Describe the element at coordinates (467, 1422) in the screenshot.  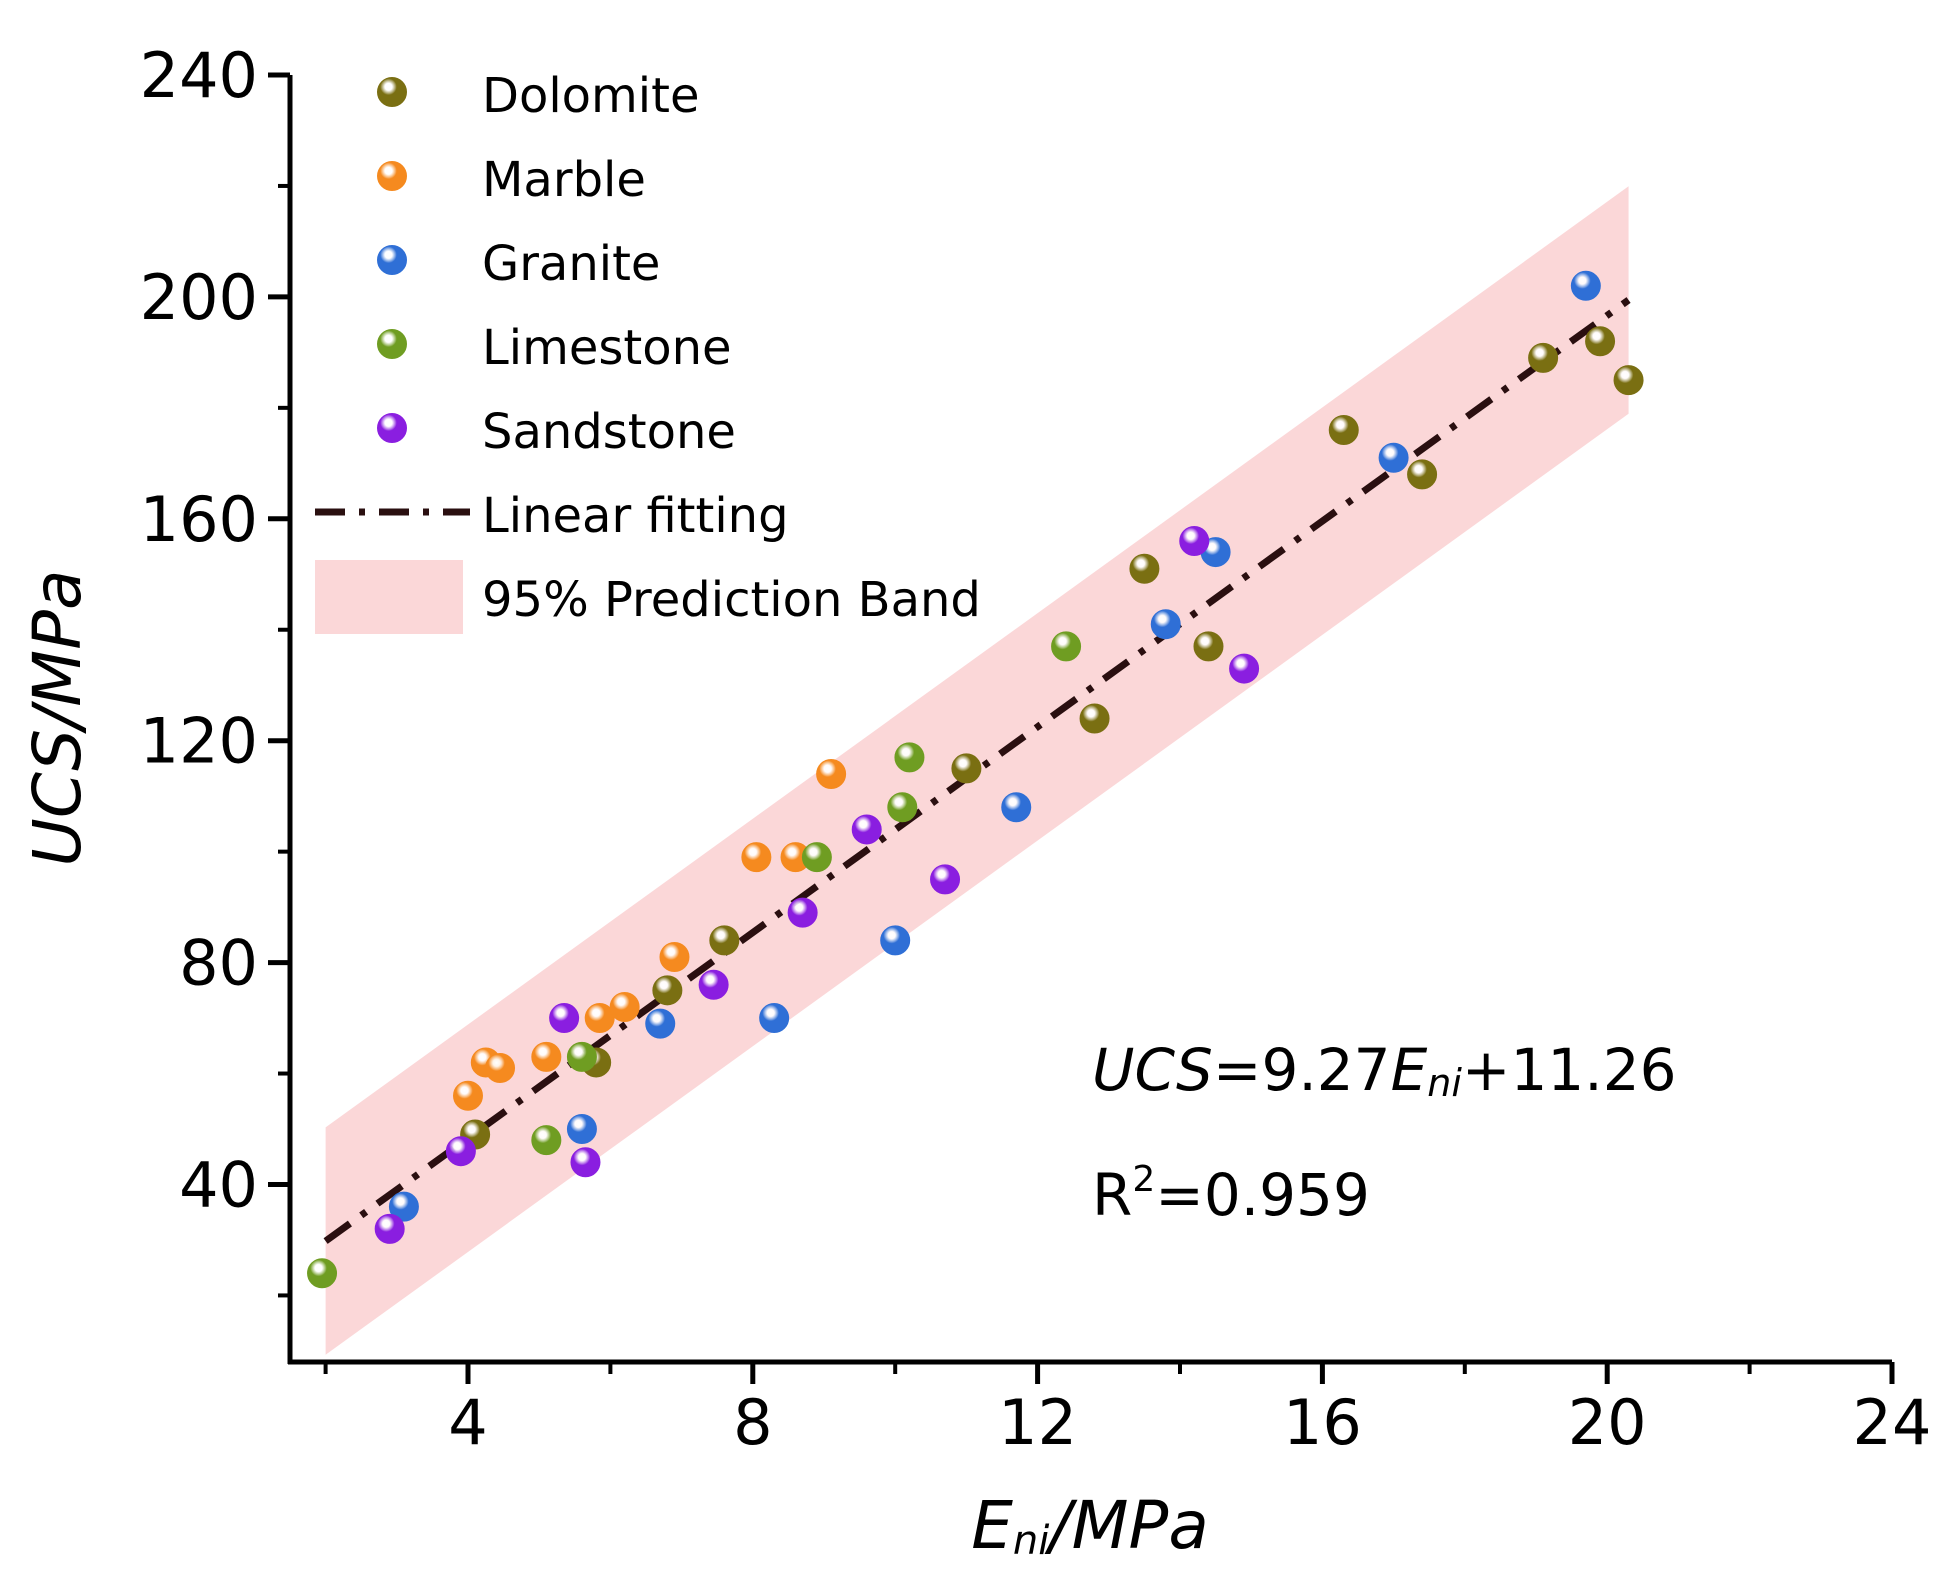
I see `x-tick-label: 4` at that location.